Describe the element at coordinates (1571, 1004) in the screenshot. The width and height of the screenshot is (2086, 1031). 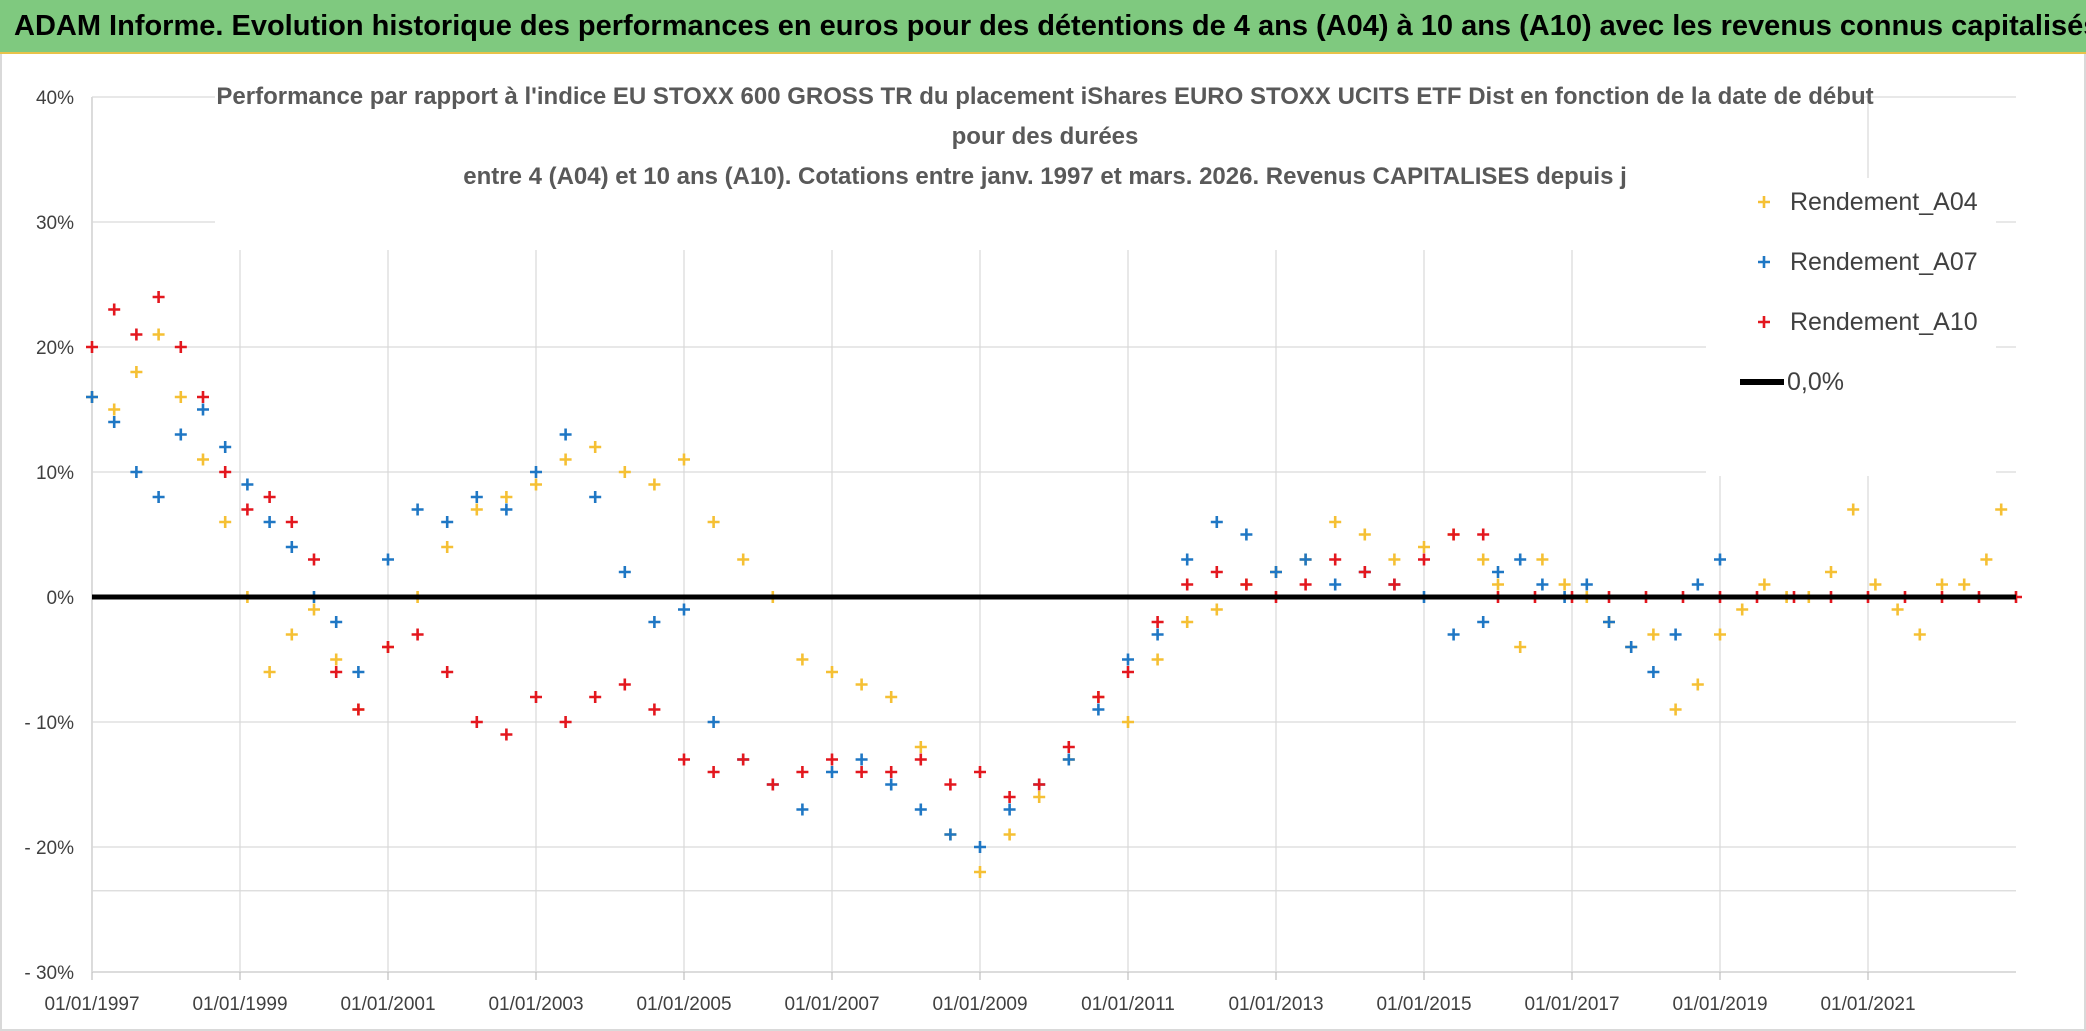
I see `x-tick-label: 01/01/2017` at that location.